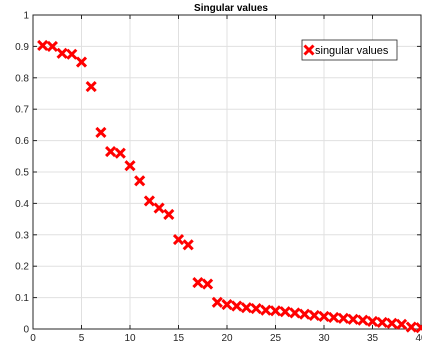 The width and height of the screenshot is (422, 343). I want to click on x-tick-label: 20, so click(227, 338).